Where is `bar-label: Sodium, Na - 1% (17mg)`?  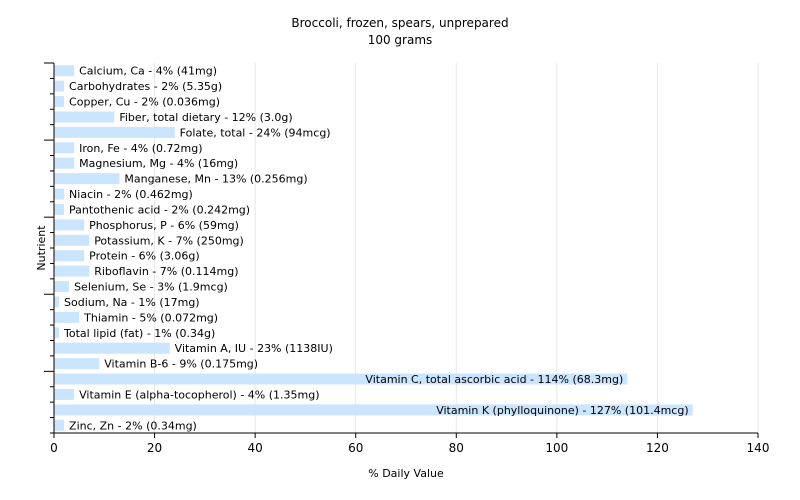 bar-label: Sodium, Na - 1% (17mg) is located at coordinates (132, 302).